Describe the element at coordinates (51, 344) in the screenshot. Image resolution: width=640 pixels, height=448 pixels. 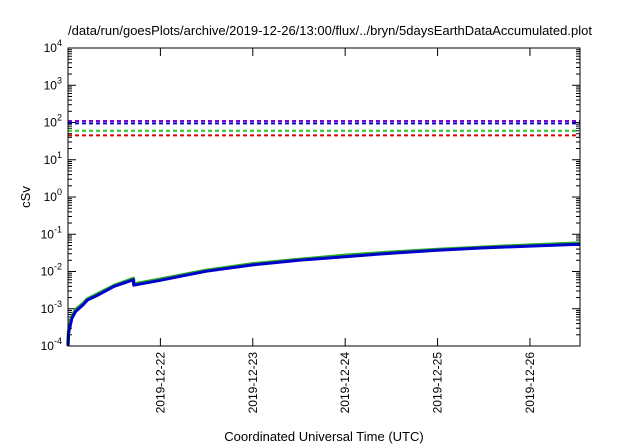
I see `y-tick-label: 10⁻⁴` at that location.